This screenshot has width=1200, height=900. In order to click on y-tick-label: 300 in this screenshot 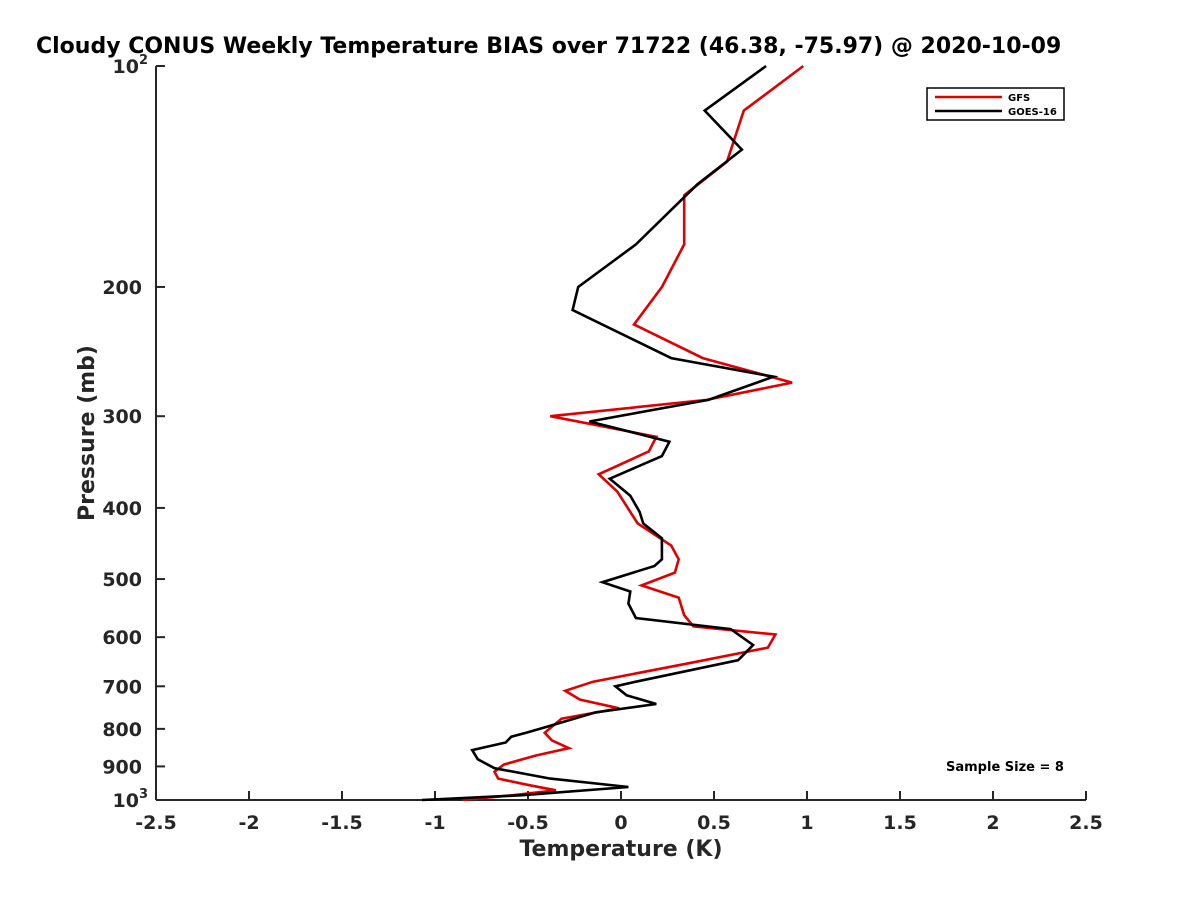, I will do `click(122, 417)`.